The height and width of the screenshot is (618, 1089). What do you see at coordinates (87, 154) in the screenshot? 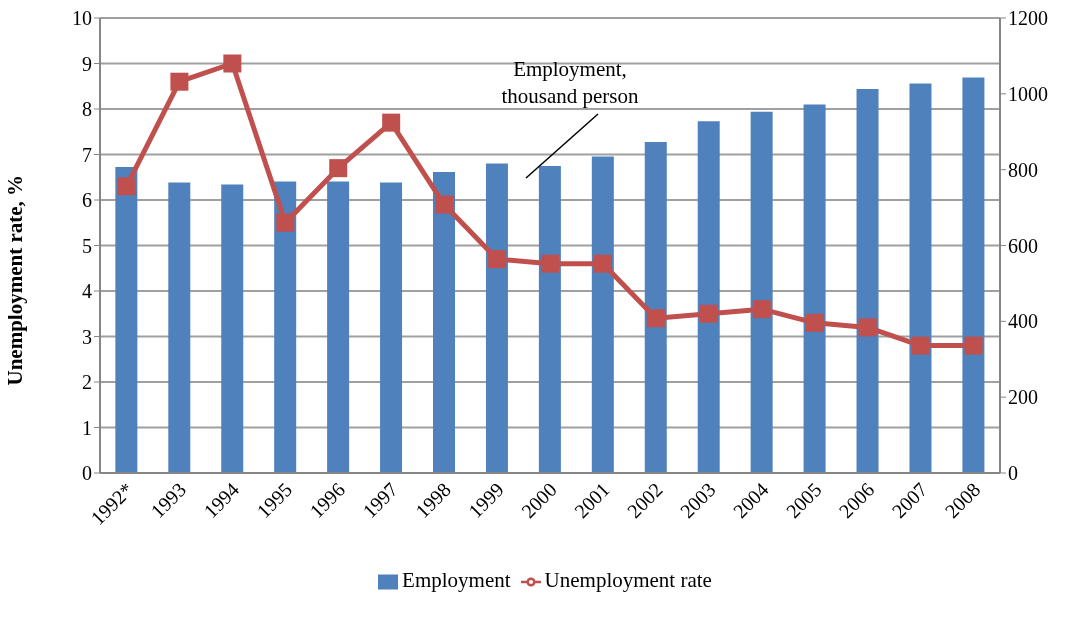
I see `y-tick-label: 7` at bounding box center [87, 154].